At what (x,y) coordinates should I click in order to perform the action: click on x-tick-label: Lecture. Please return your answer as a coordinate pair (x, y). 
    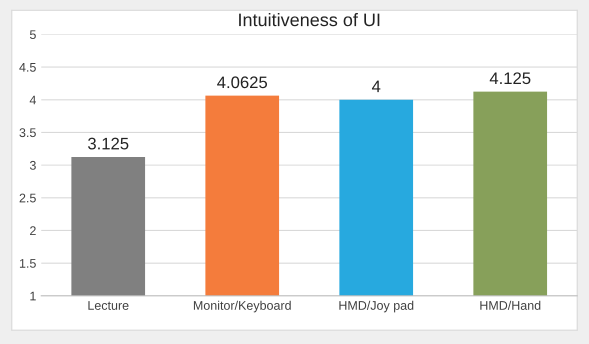
    Looking at the image, I should click on (108, 305).